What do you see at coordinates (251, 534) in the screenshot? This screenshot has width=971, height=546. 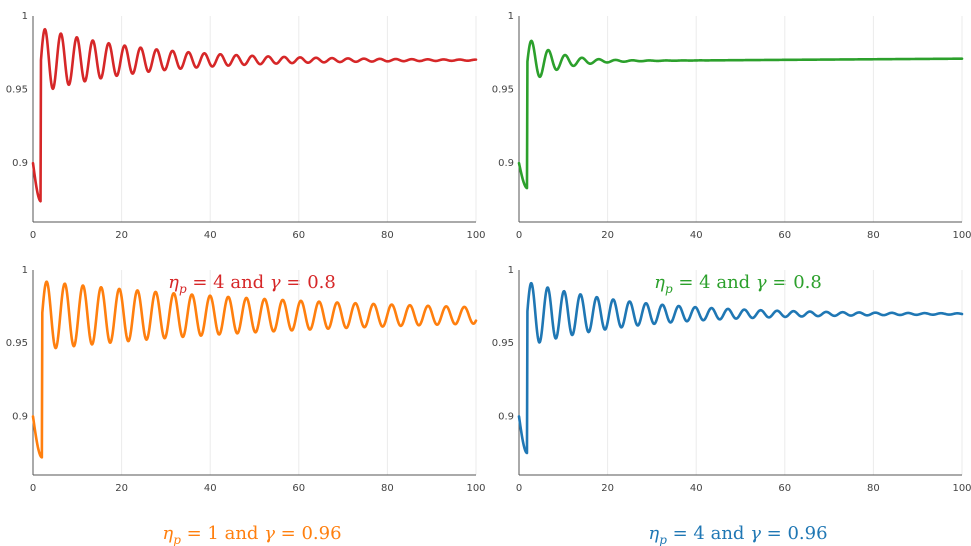 I see `panel-caption: ηp = 1 and γ = 0.96` at bounding box center [251, 534].